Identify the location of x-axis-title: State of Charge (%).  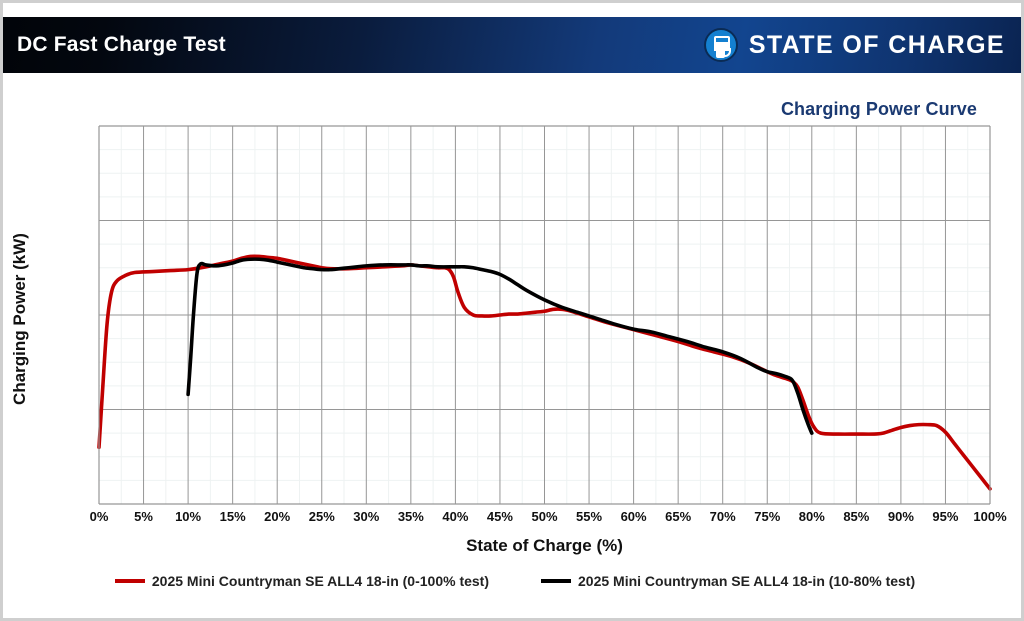
(544, 545).